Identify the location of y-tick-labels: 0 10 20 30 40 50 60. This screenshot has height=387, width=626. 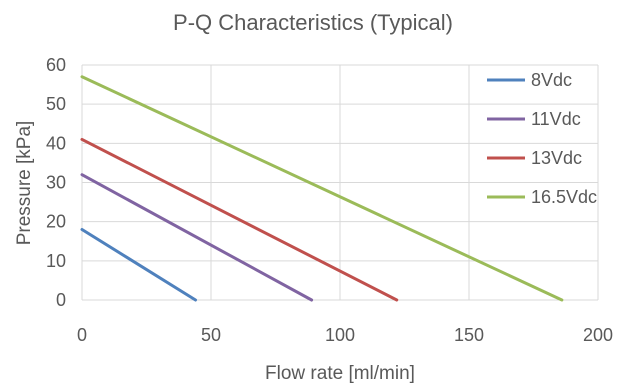
(56, 182).